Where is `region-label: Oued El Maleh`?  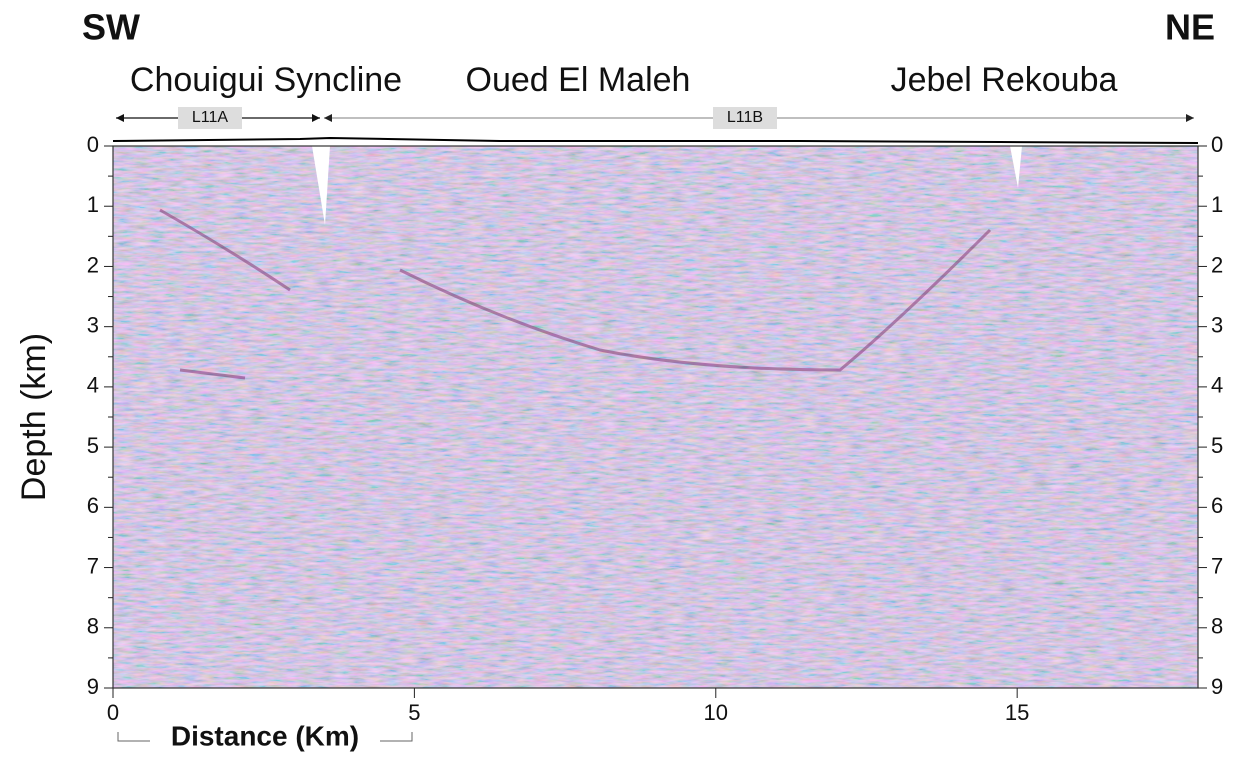 region-label: Oued El Maleh is located at coordinates (578, 80).